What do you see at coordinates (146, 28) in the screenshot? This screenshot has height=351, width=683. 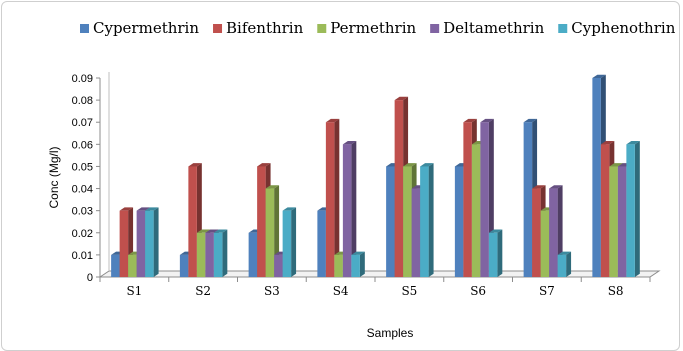 I see `legend-label: Cypermethrin` at bounding box center [146, 28].